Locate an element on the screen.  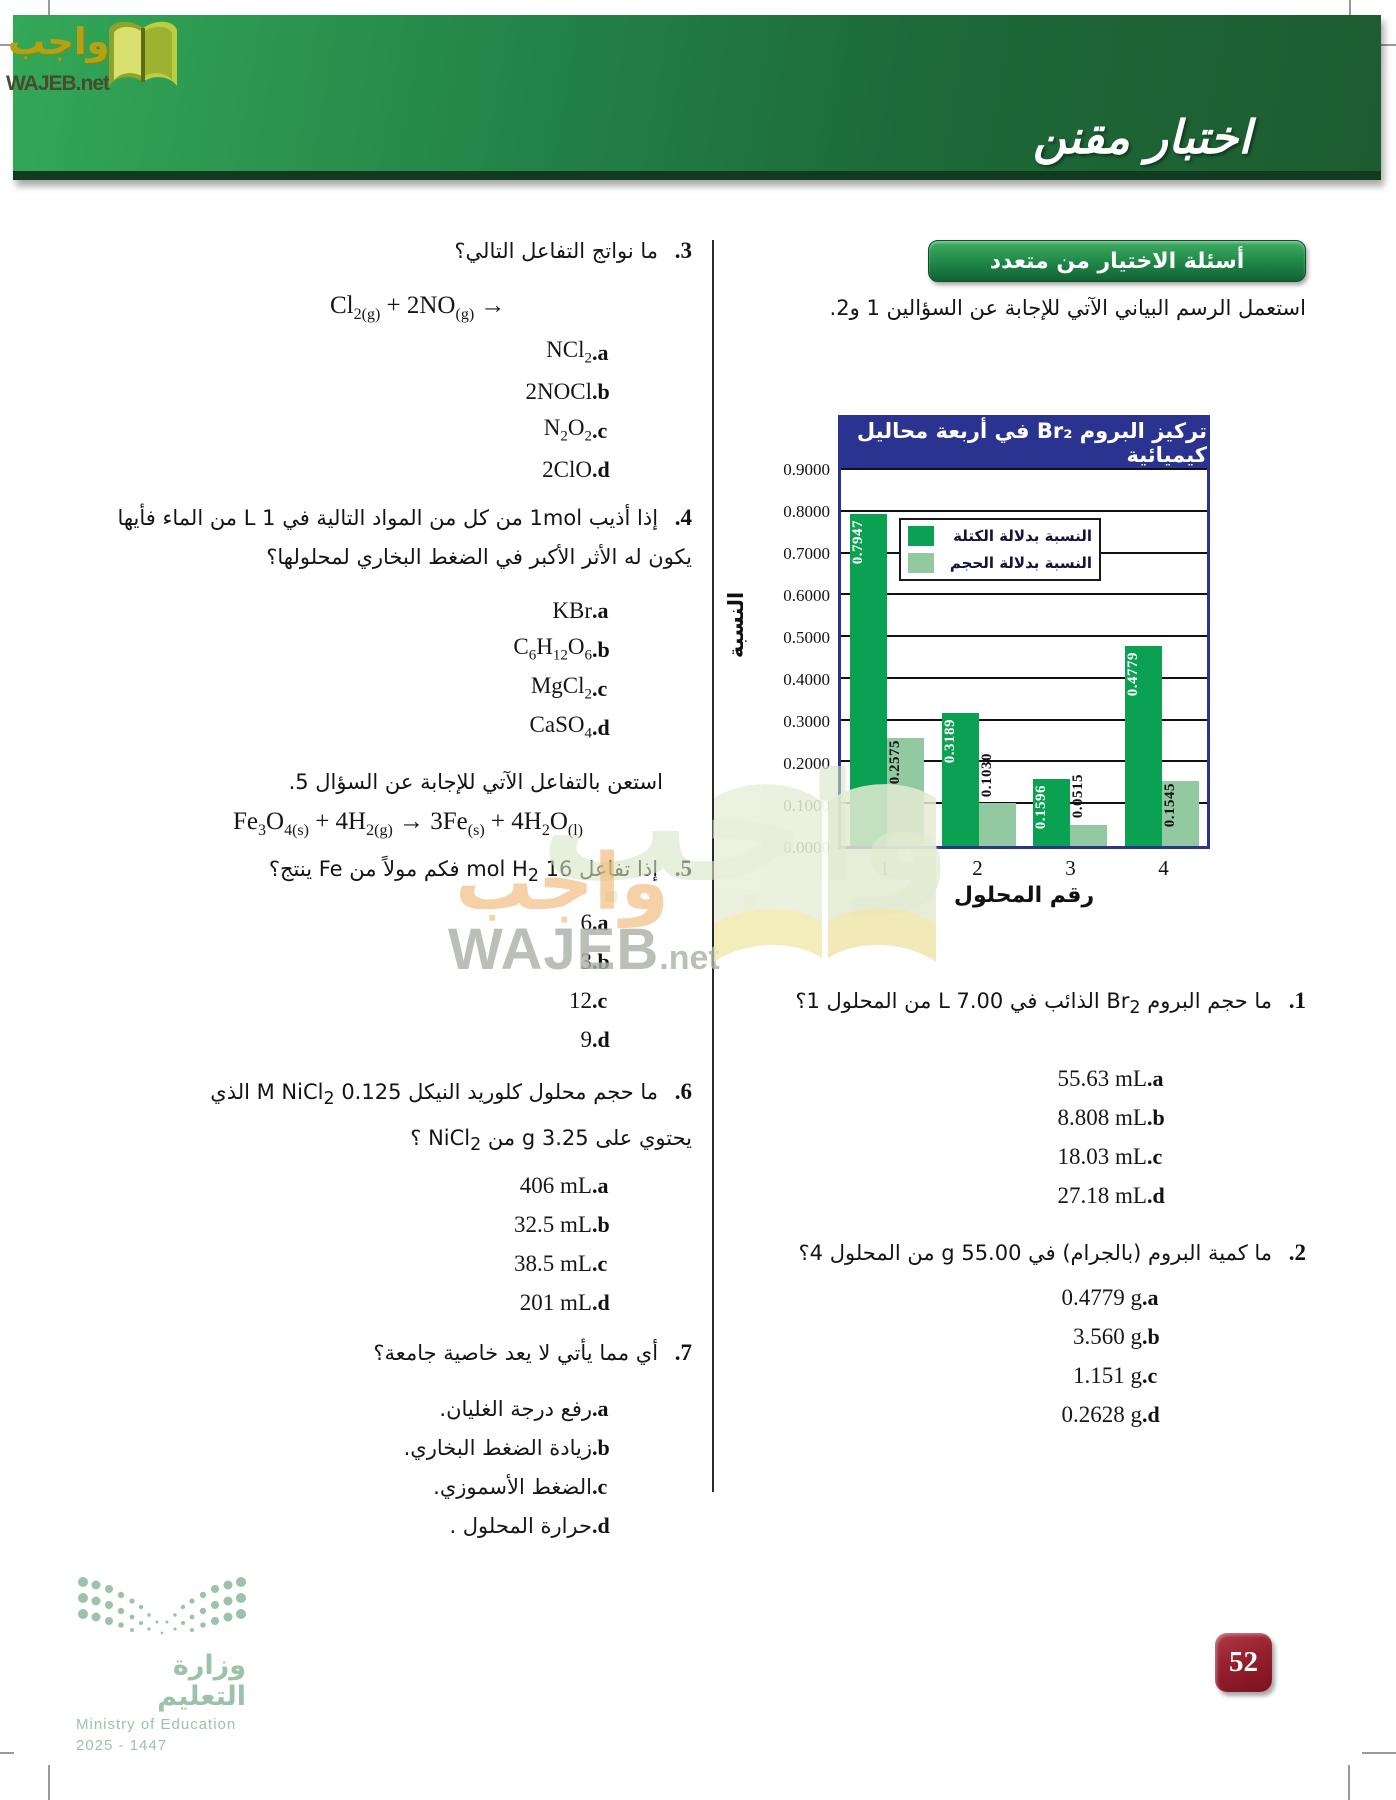
answer-row: N2O2 c. is located at coordinates (588, 430).